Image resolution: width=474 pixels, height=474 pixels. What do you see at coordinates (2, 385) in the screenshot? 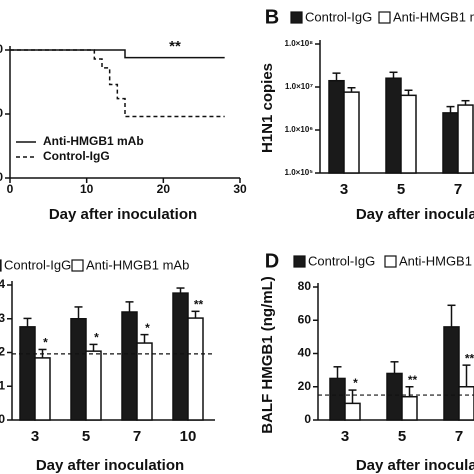
I see `y-tick-label: 1` at bounding box center [2, 385].